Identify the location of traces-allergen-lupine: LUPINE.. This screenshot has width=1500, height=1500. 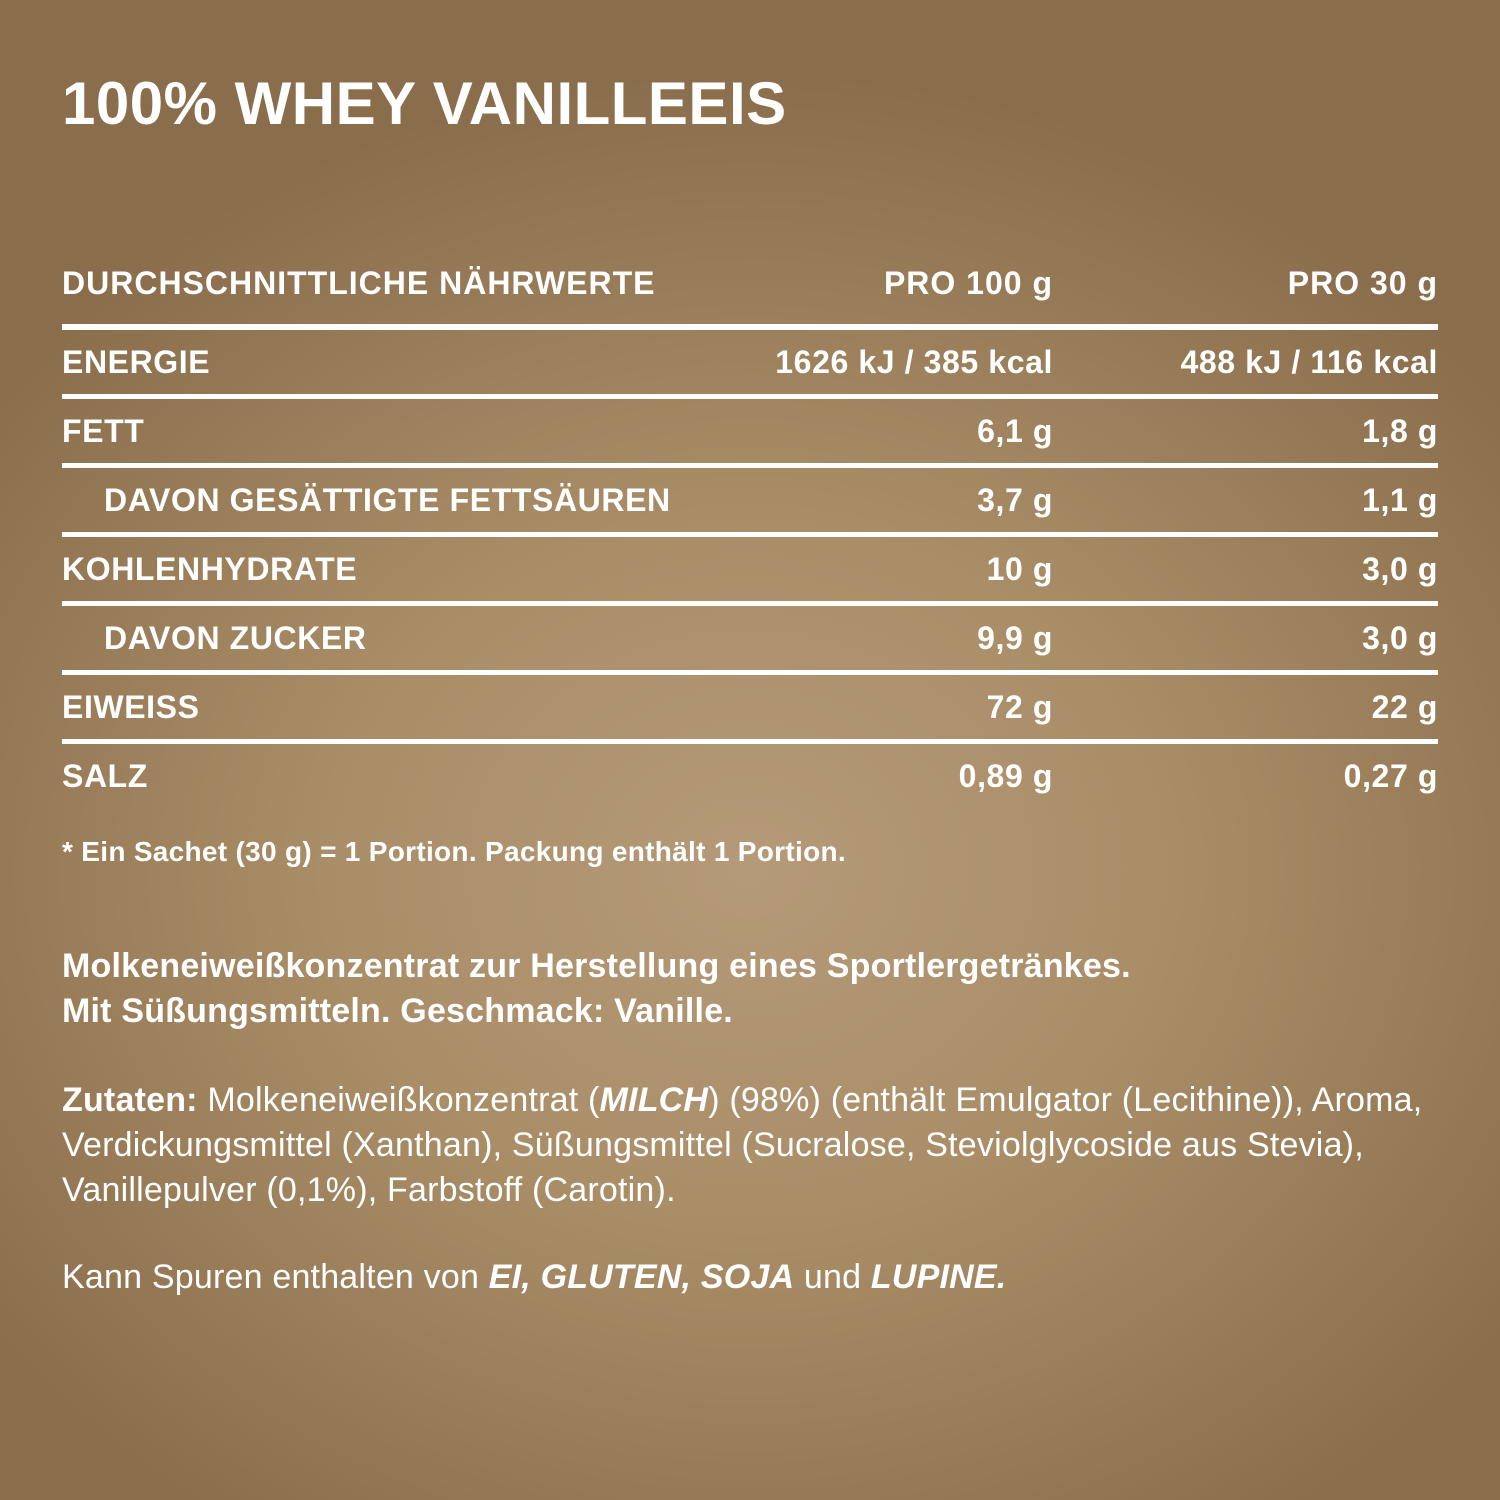
(938, 1277).